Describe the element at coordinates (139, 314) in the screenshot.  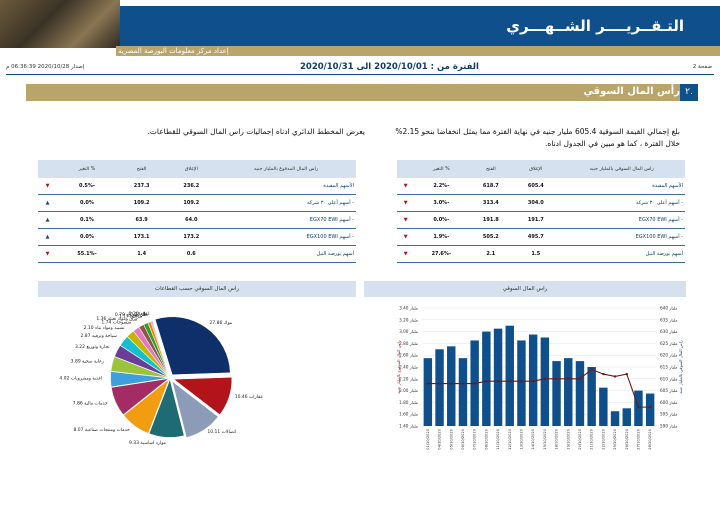
I see `pie-label: 0.24 نقل` at that location.